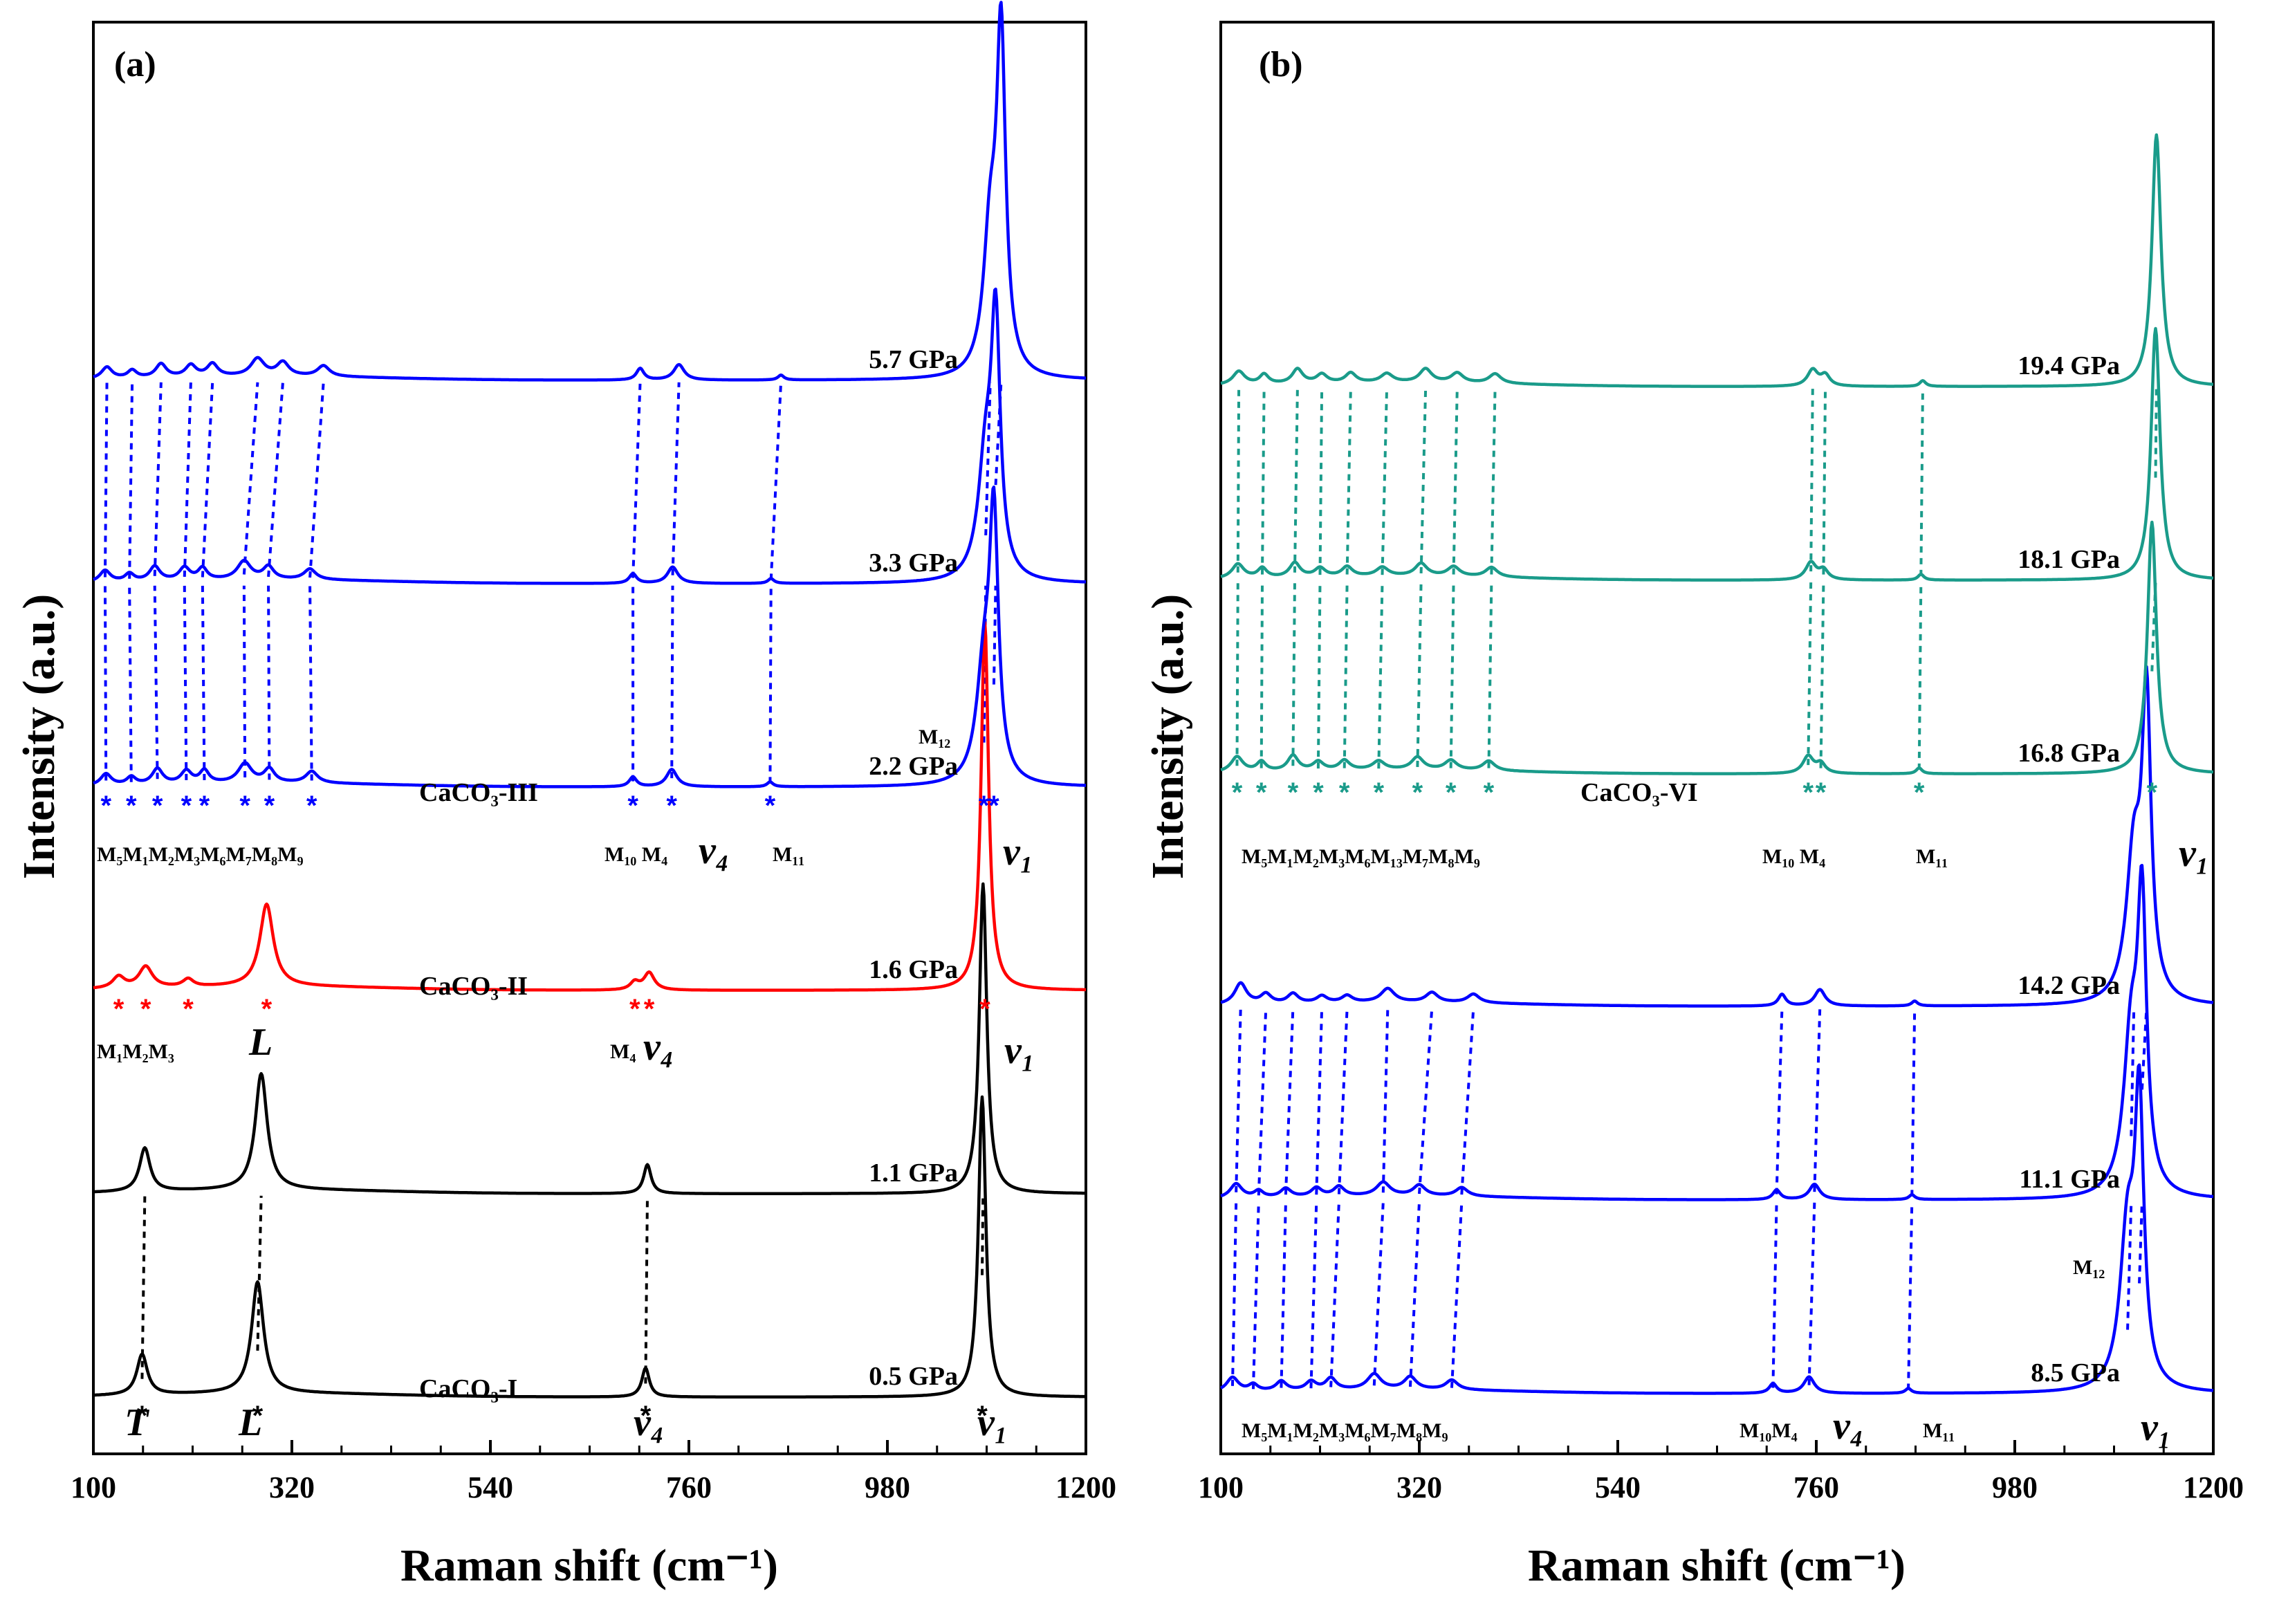  What do you see at coordinates (1639, 792) in the screenshot?
I see `phase-label-VI: CaCO₃-VI` at bounding box center [1639, 792].